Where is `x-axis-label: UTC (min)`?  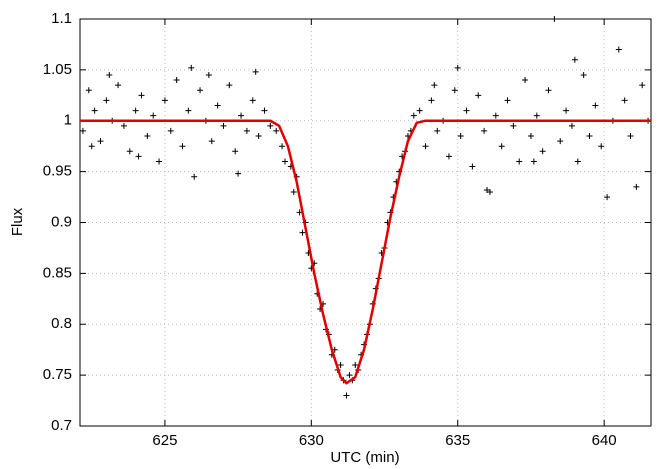
x-axis-label: UTC (min) is located at coordinates (364, 457).